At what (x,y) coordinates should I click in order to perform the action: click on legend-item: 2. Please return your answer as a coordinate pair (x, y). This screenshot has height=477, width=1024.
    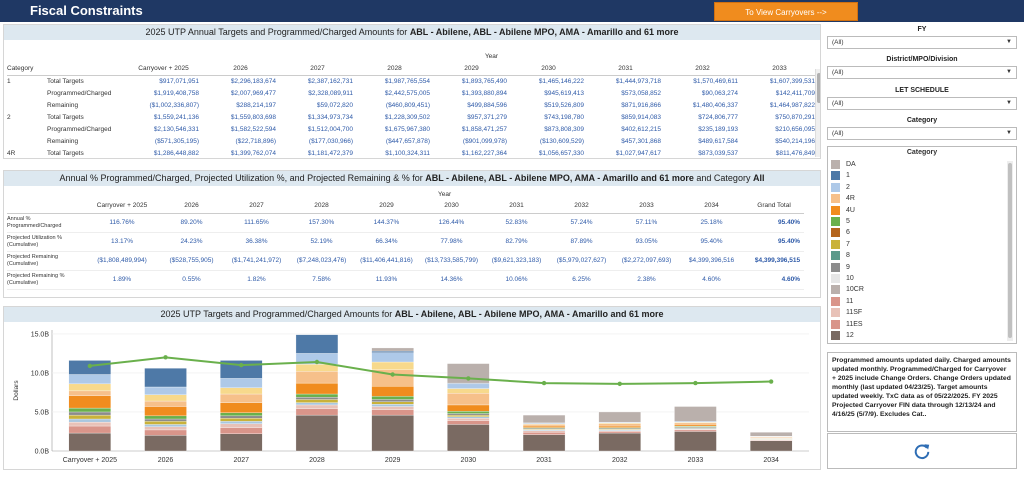
    Looking at the image, I should click on (840, 187).